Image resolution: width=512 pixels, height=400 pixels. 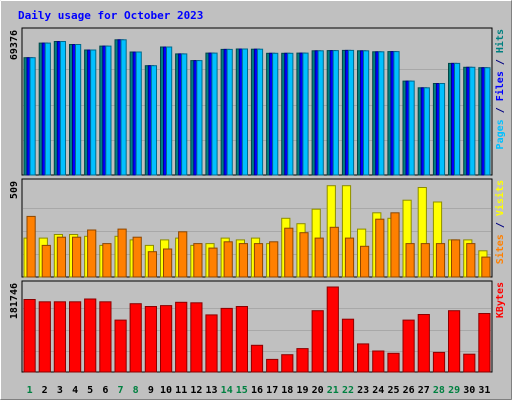 What do you see at coordinates (90, 390) in the screenshot?
I see `x-tick-label-day-5: 5` at bounding box center [90, 390].